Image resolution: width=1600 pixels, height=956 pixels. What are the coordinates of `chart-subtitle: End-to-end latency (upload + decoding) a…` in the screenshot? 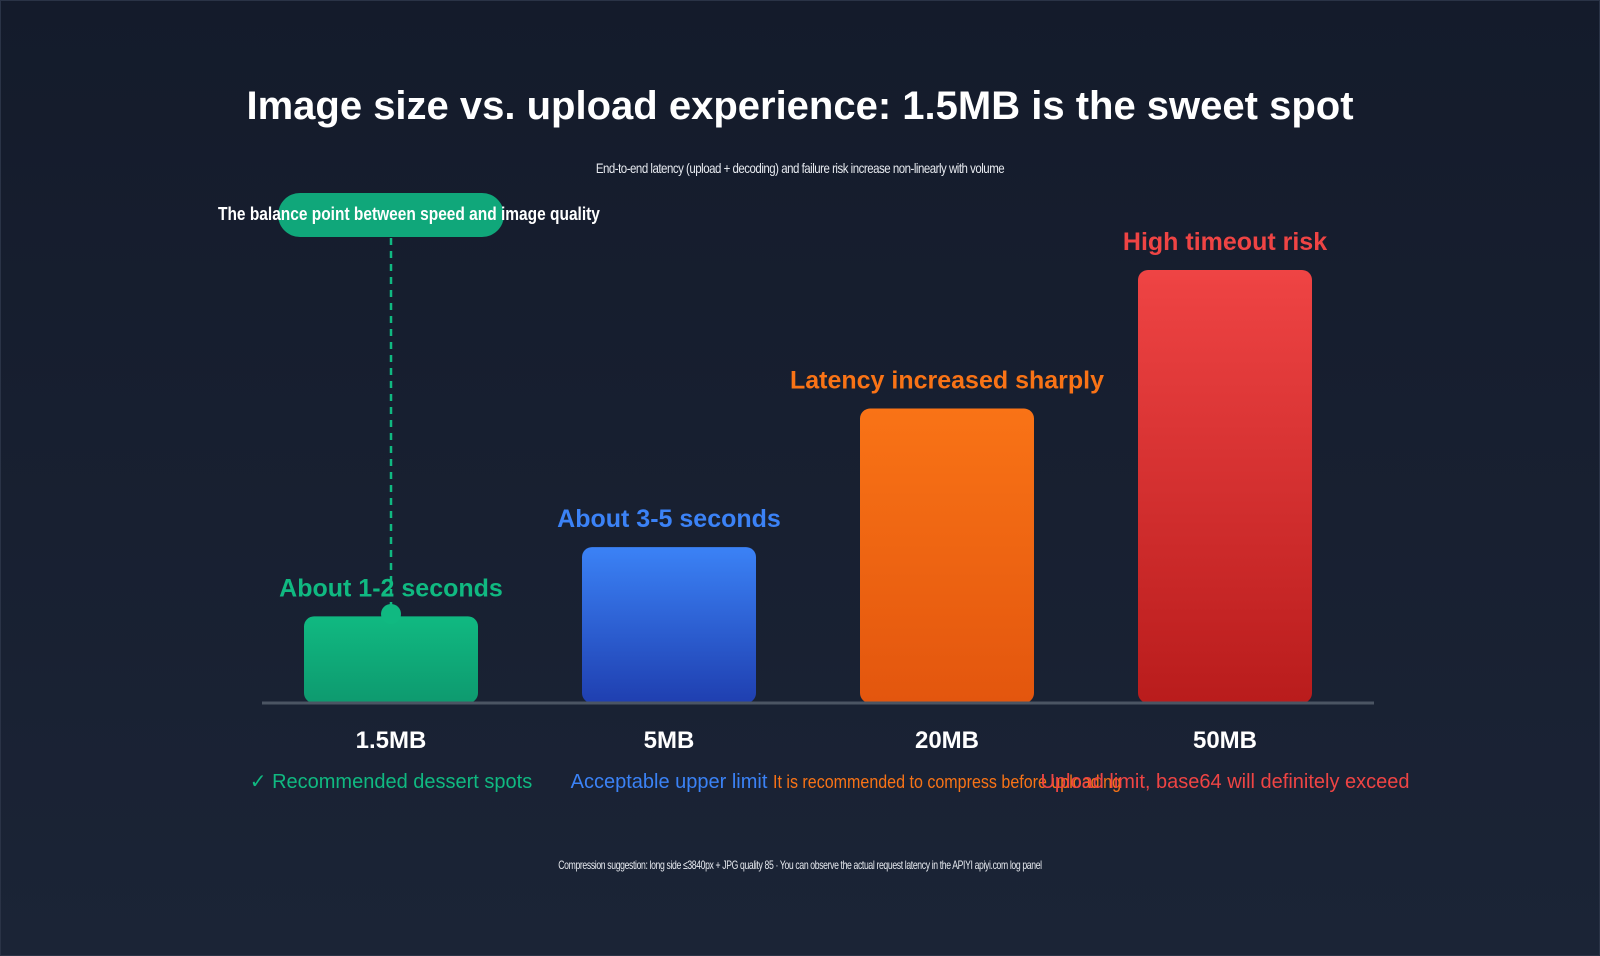 It's located at (800, 168).